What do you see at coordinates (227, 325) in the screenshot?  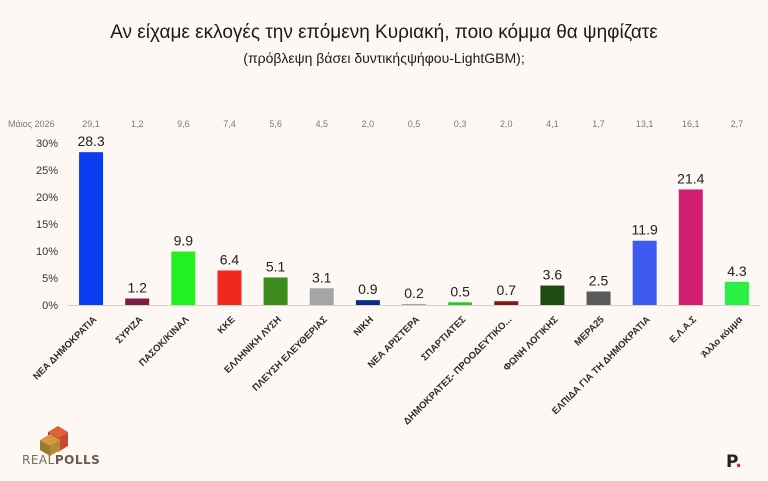 I see `category-label: ΚΚΕ` at bounding box center [227, 325].